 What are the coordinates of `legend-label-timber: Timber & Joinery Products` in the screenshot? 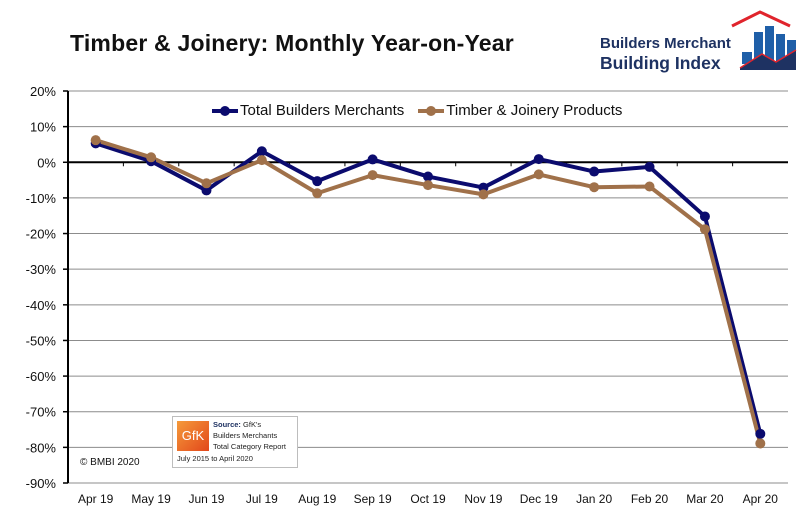 It's located at (534, 110).